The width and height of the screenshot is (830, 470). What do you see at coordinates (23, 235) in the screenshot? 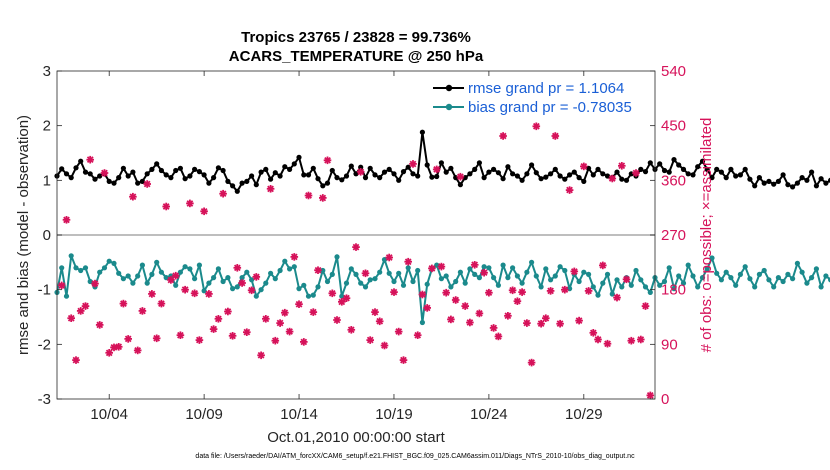
I see `left-axis-label: rmse and bias (model - observation)` at bounding box center [23, 235].